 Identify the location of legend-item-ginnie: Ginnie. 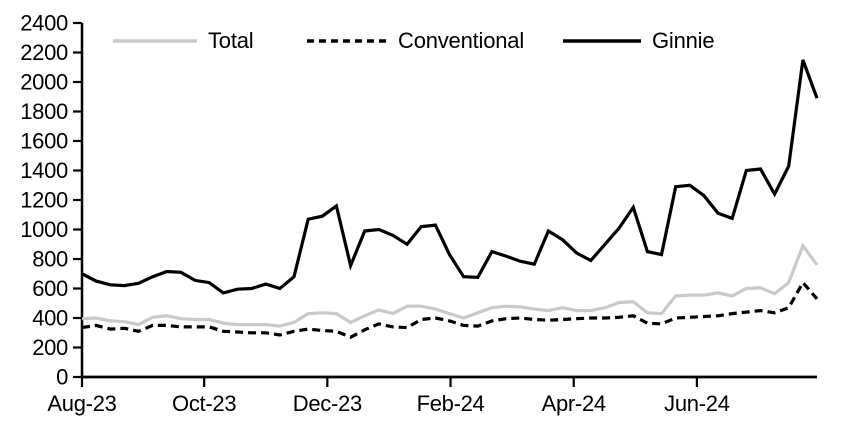
(639, 41).